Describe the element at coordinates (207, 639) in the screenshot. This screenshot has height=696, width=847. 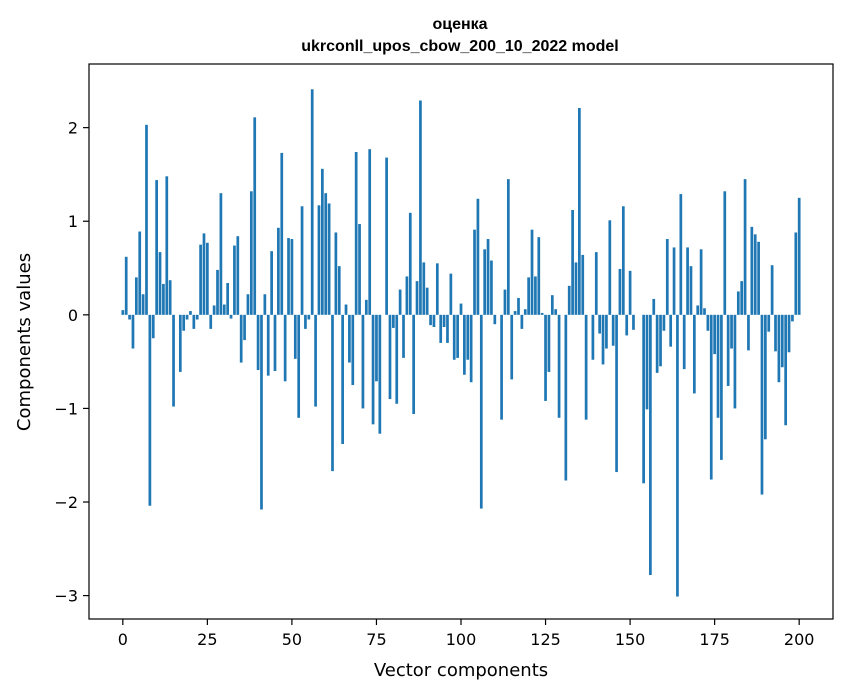
I see `x-tick-label: 25` at that location.